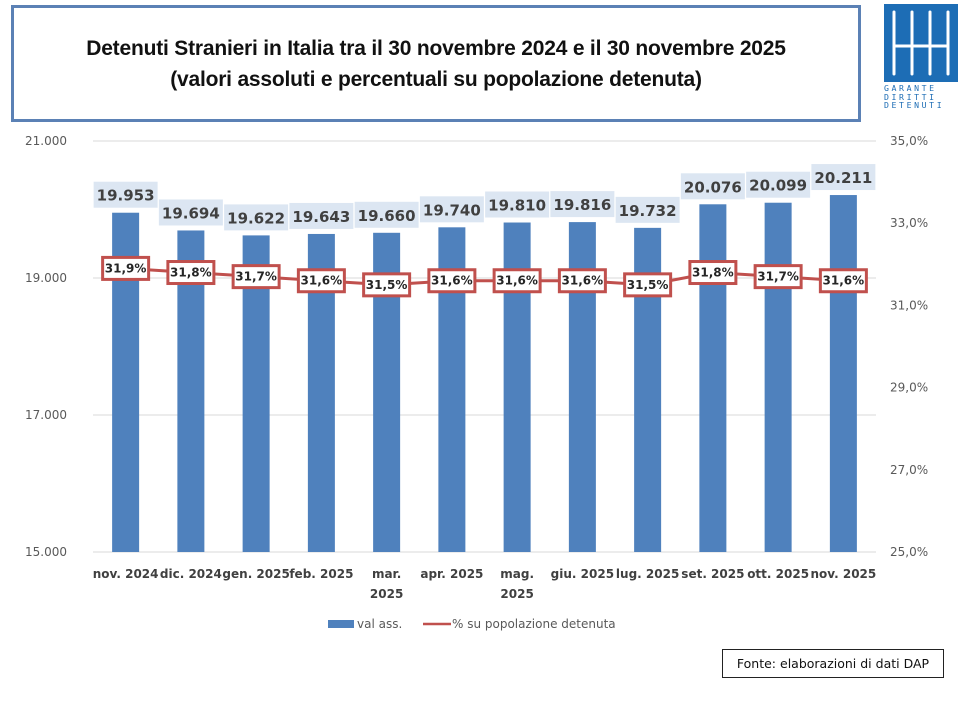  What do you see at coordinates (909, 388) in the screenshot?
I see `right-axis-tick-label: 29,0%` at bounding box center [909, 388].